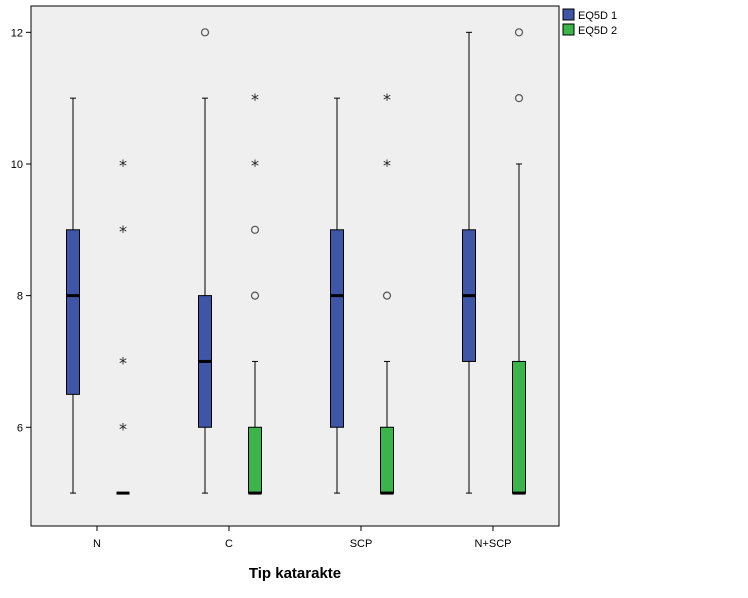 The width and height of the screenshot is (748, 598). I want to click on box-N, so click(73, 295).